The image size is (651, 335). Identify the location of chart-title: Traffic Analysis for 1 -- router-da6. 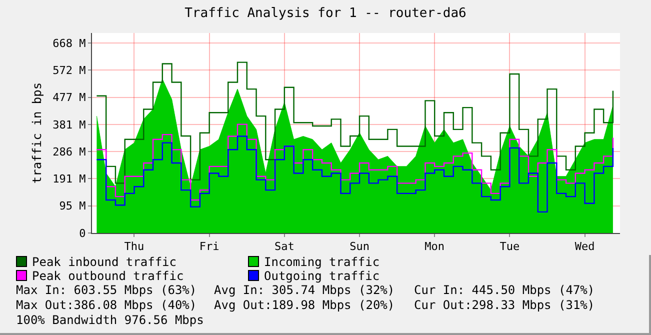
(325, 13).